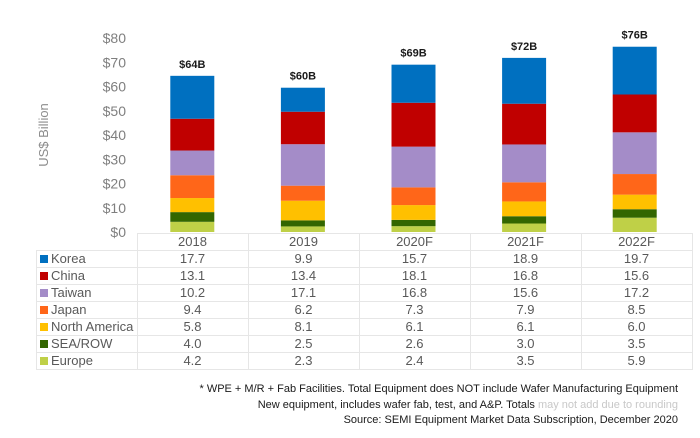 The width and height of the screenshot is (700, 438). I want to click on bar-segment-europe-2018, so click(192, 226).